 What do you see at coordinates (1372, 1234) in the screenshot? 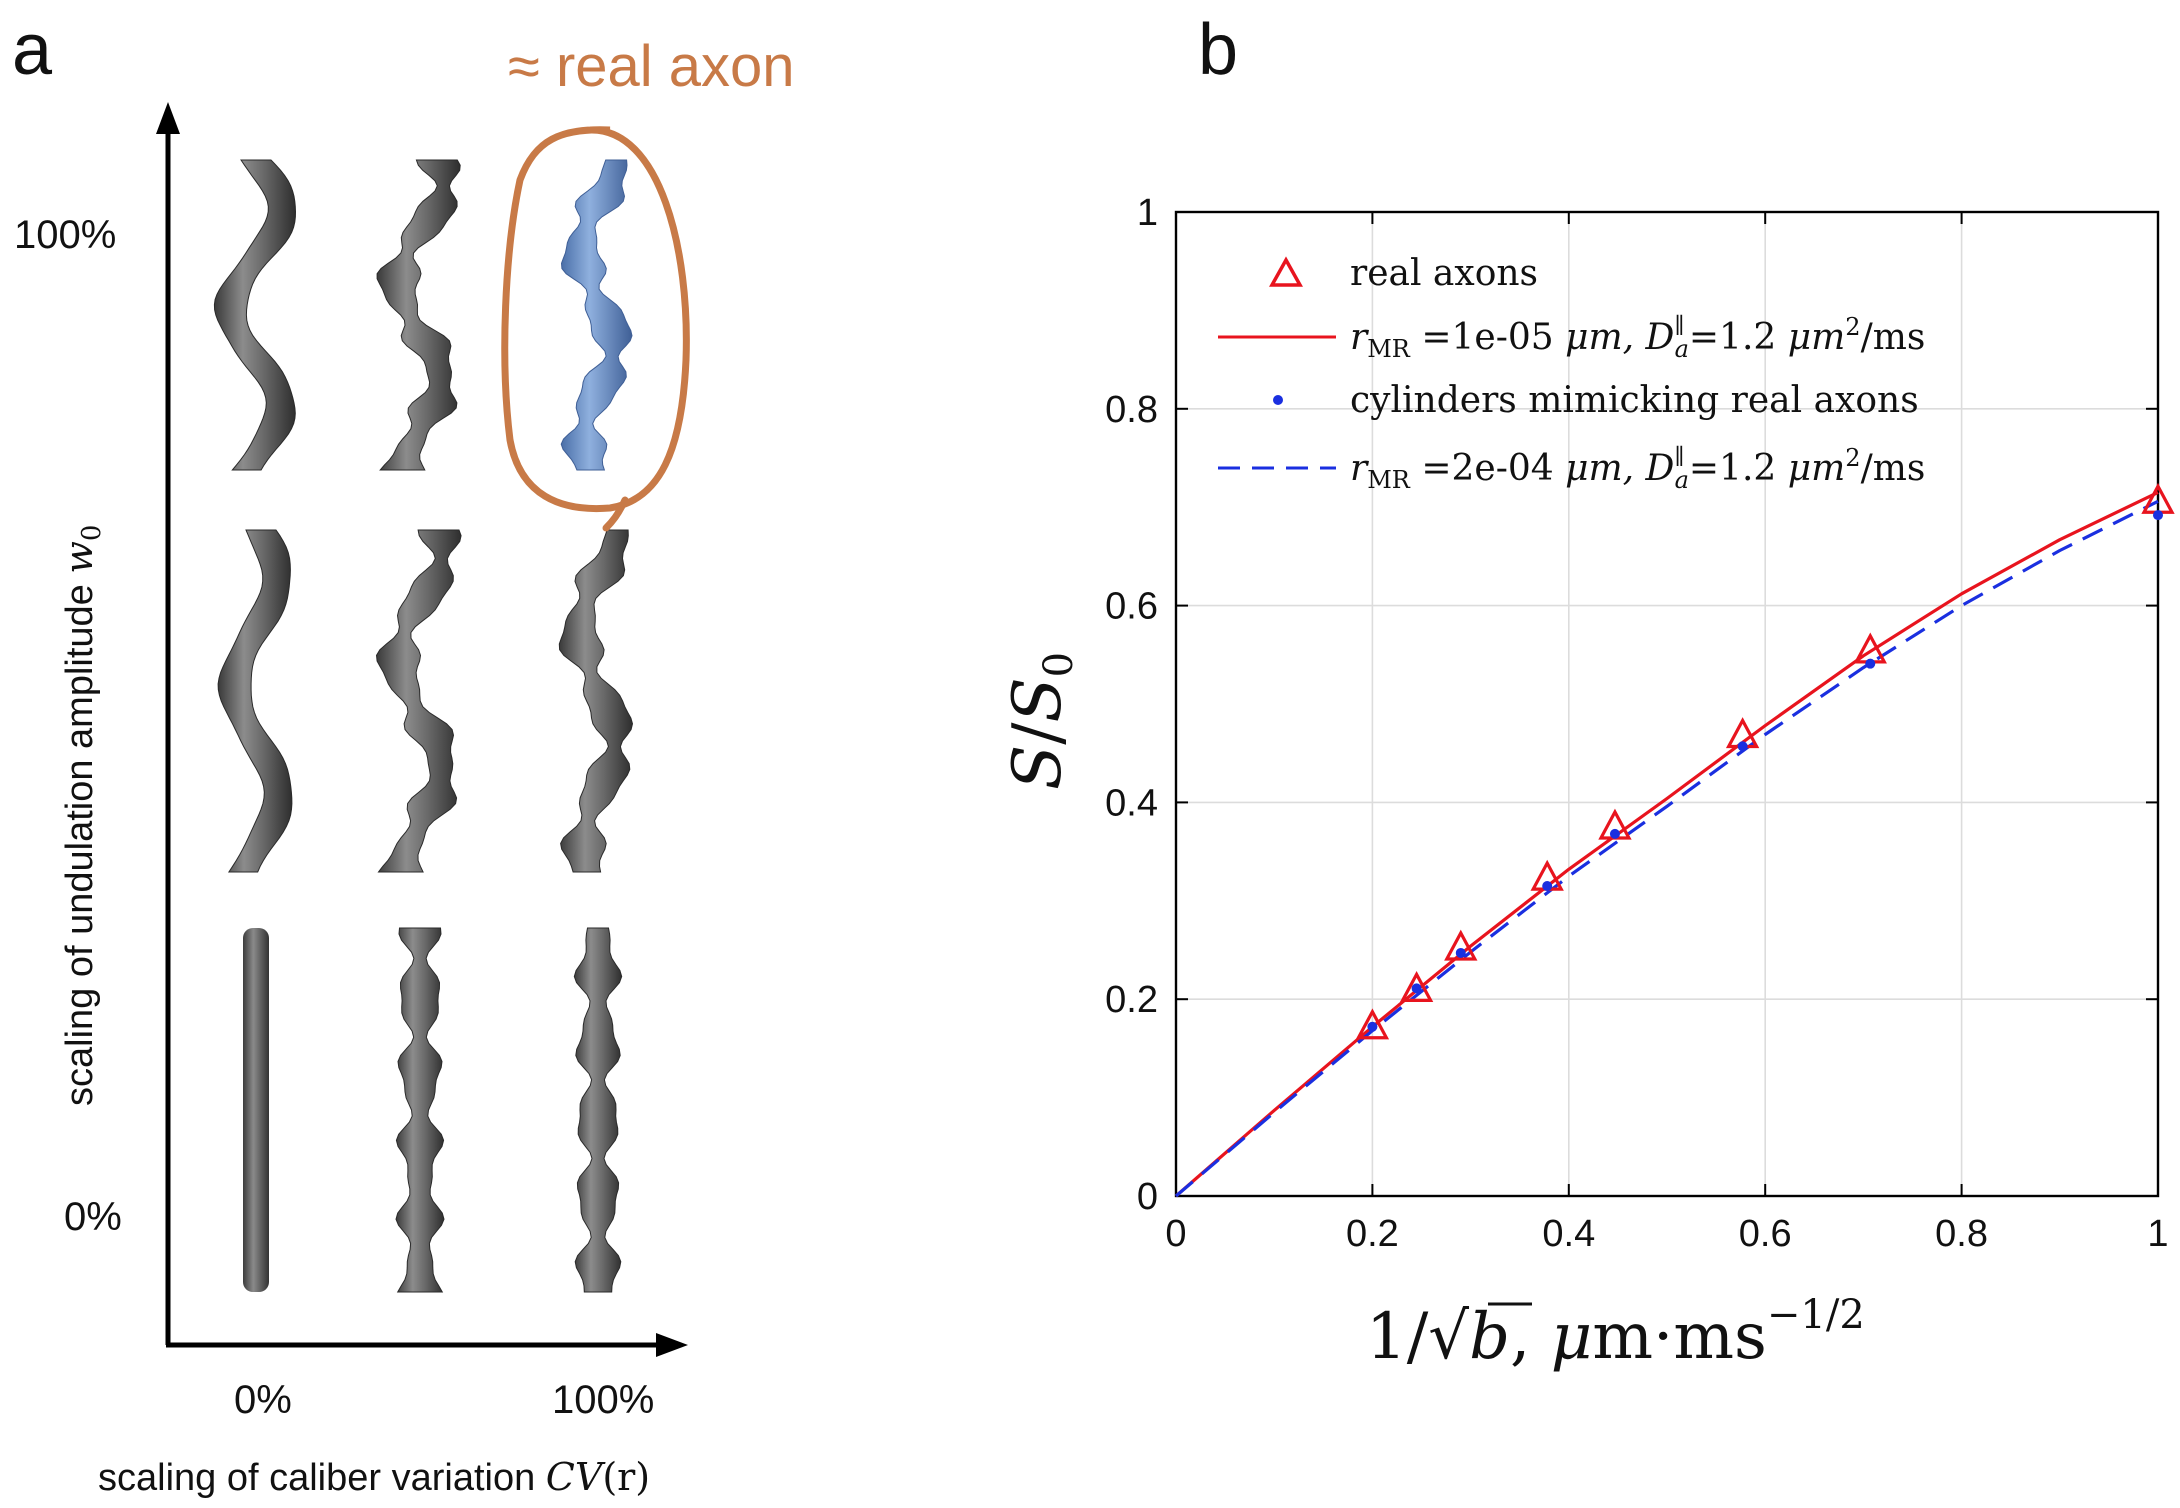
I see `x-tick-label: 0.2` at bounding box center [1372, 1234].